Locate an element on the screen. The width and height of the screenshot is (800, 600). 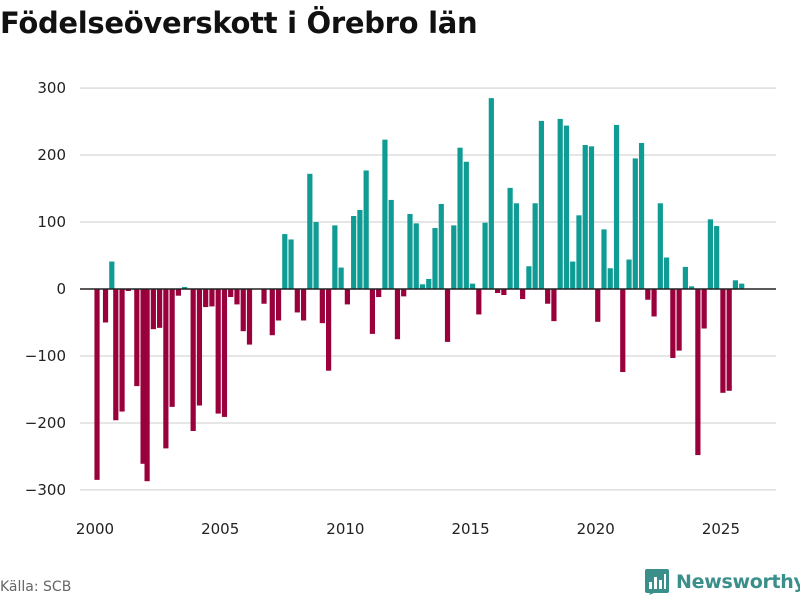
y-tick-label: −300 is located at coordinates (45, 490).